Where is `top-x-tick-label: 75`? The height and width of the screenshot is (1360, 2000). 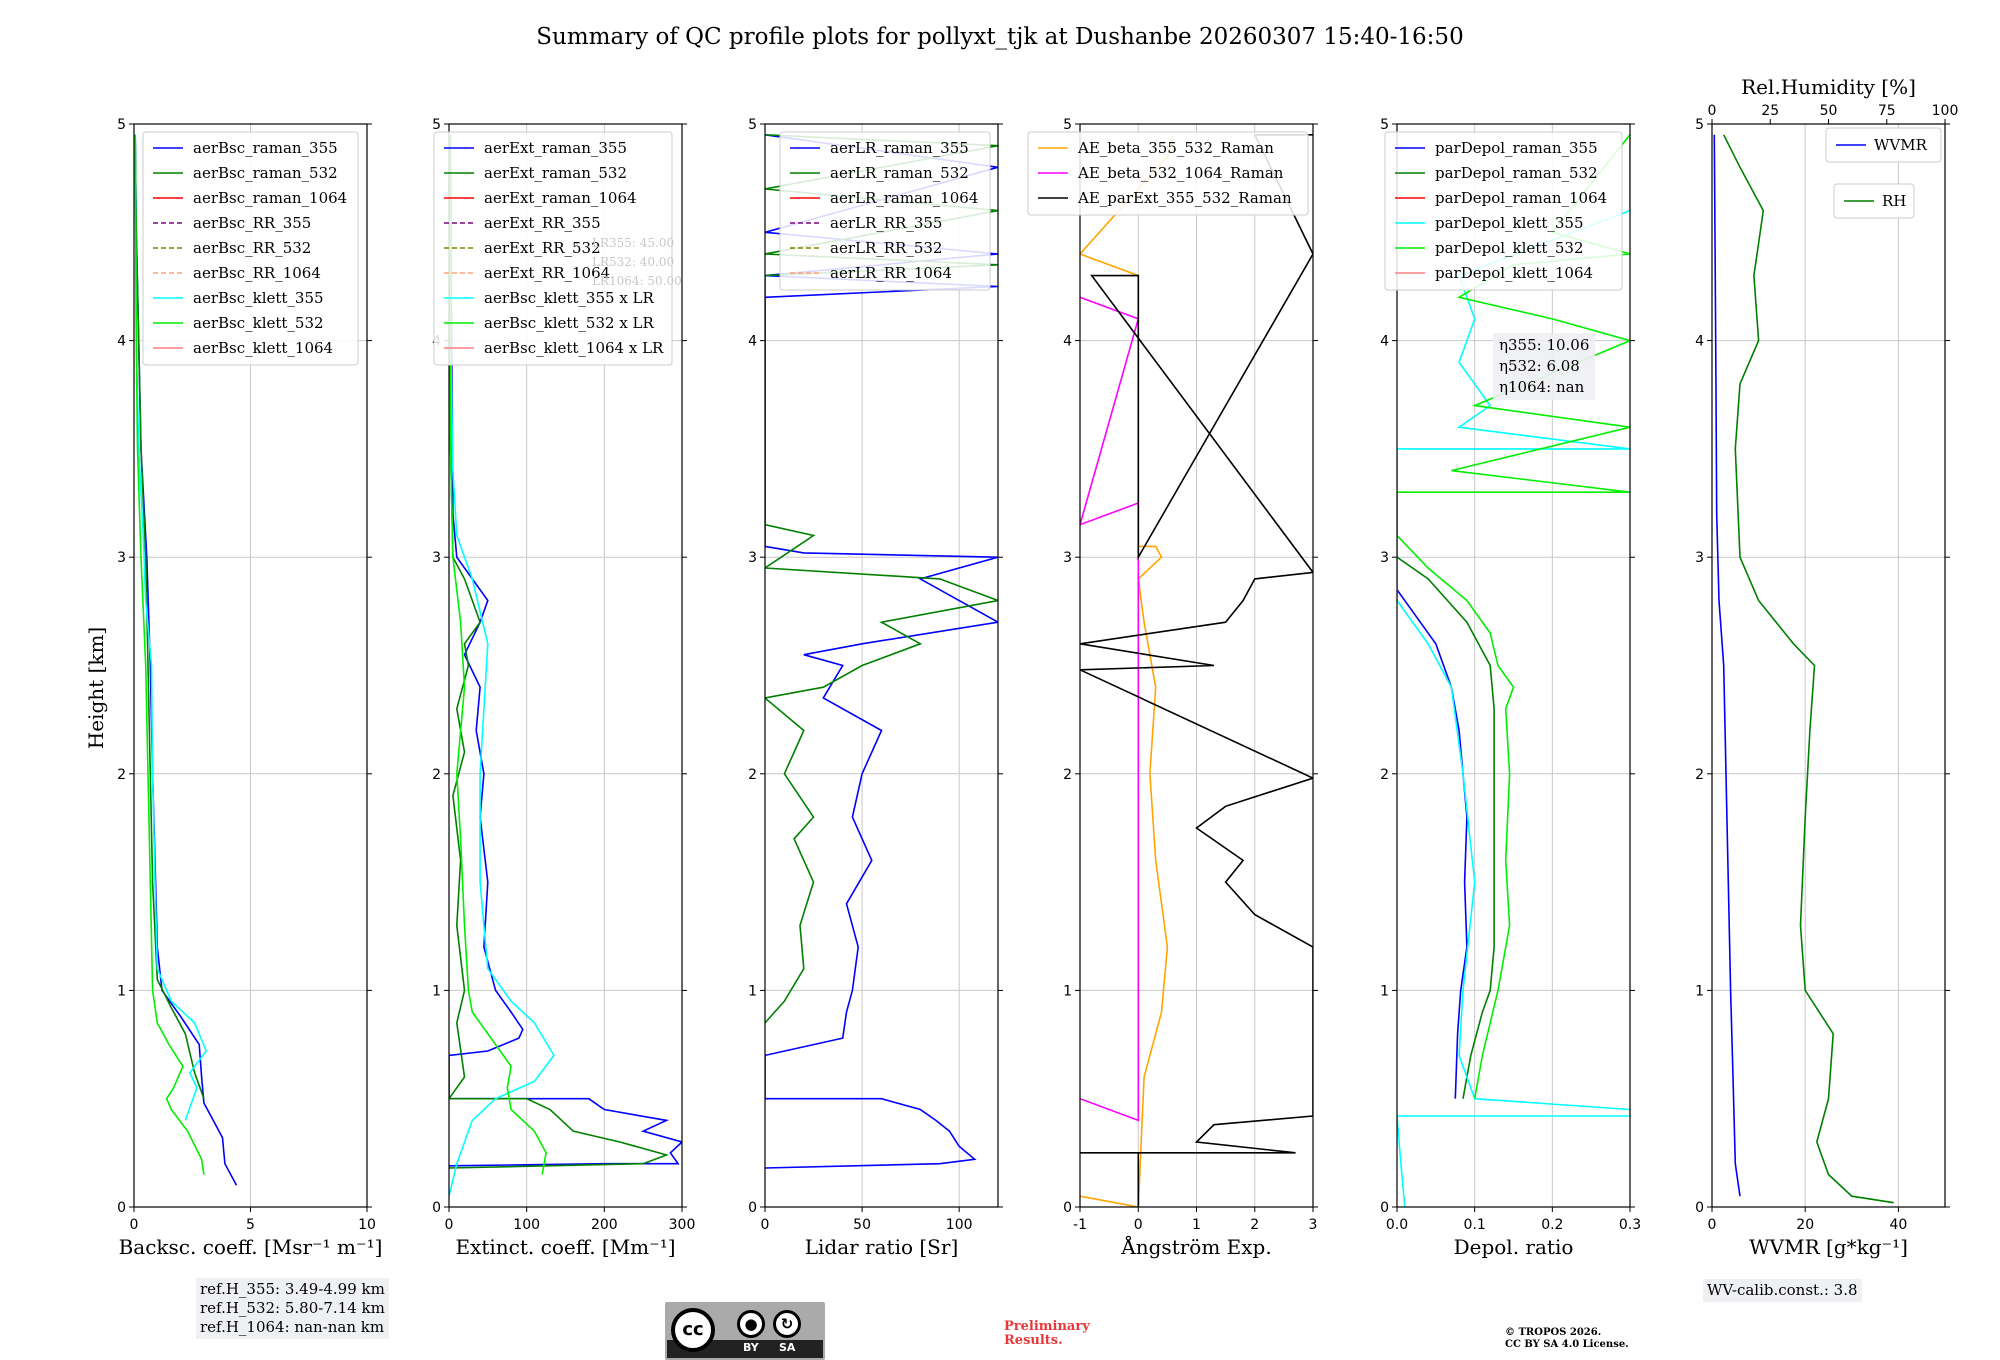 top-x-tick-label: 75 is located at coordinates (1887, 111).